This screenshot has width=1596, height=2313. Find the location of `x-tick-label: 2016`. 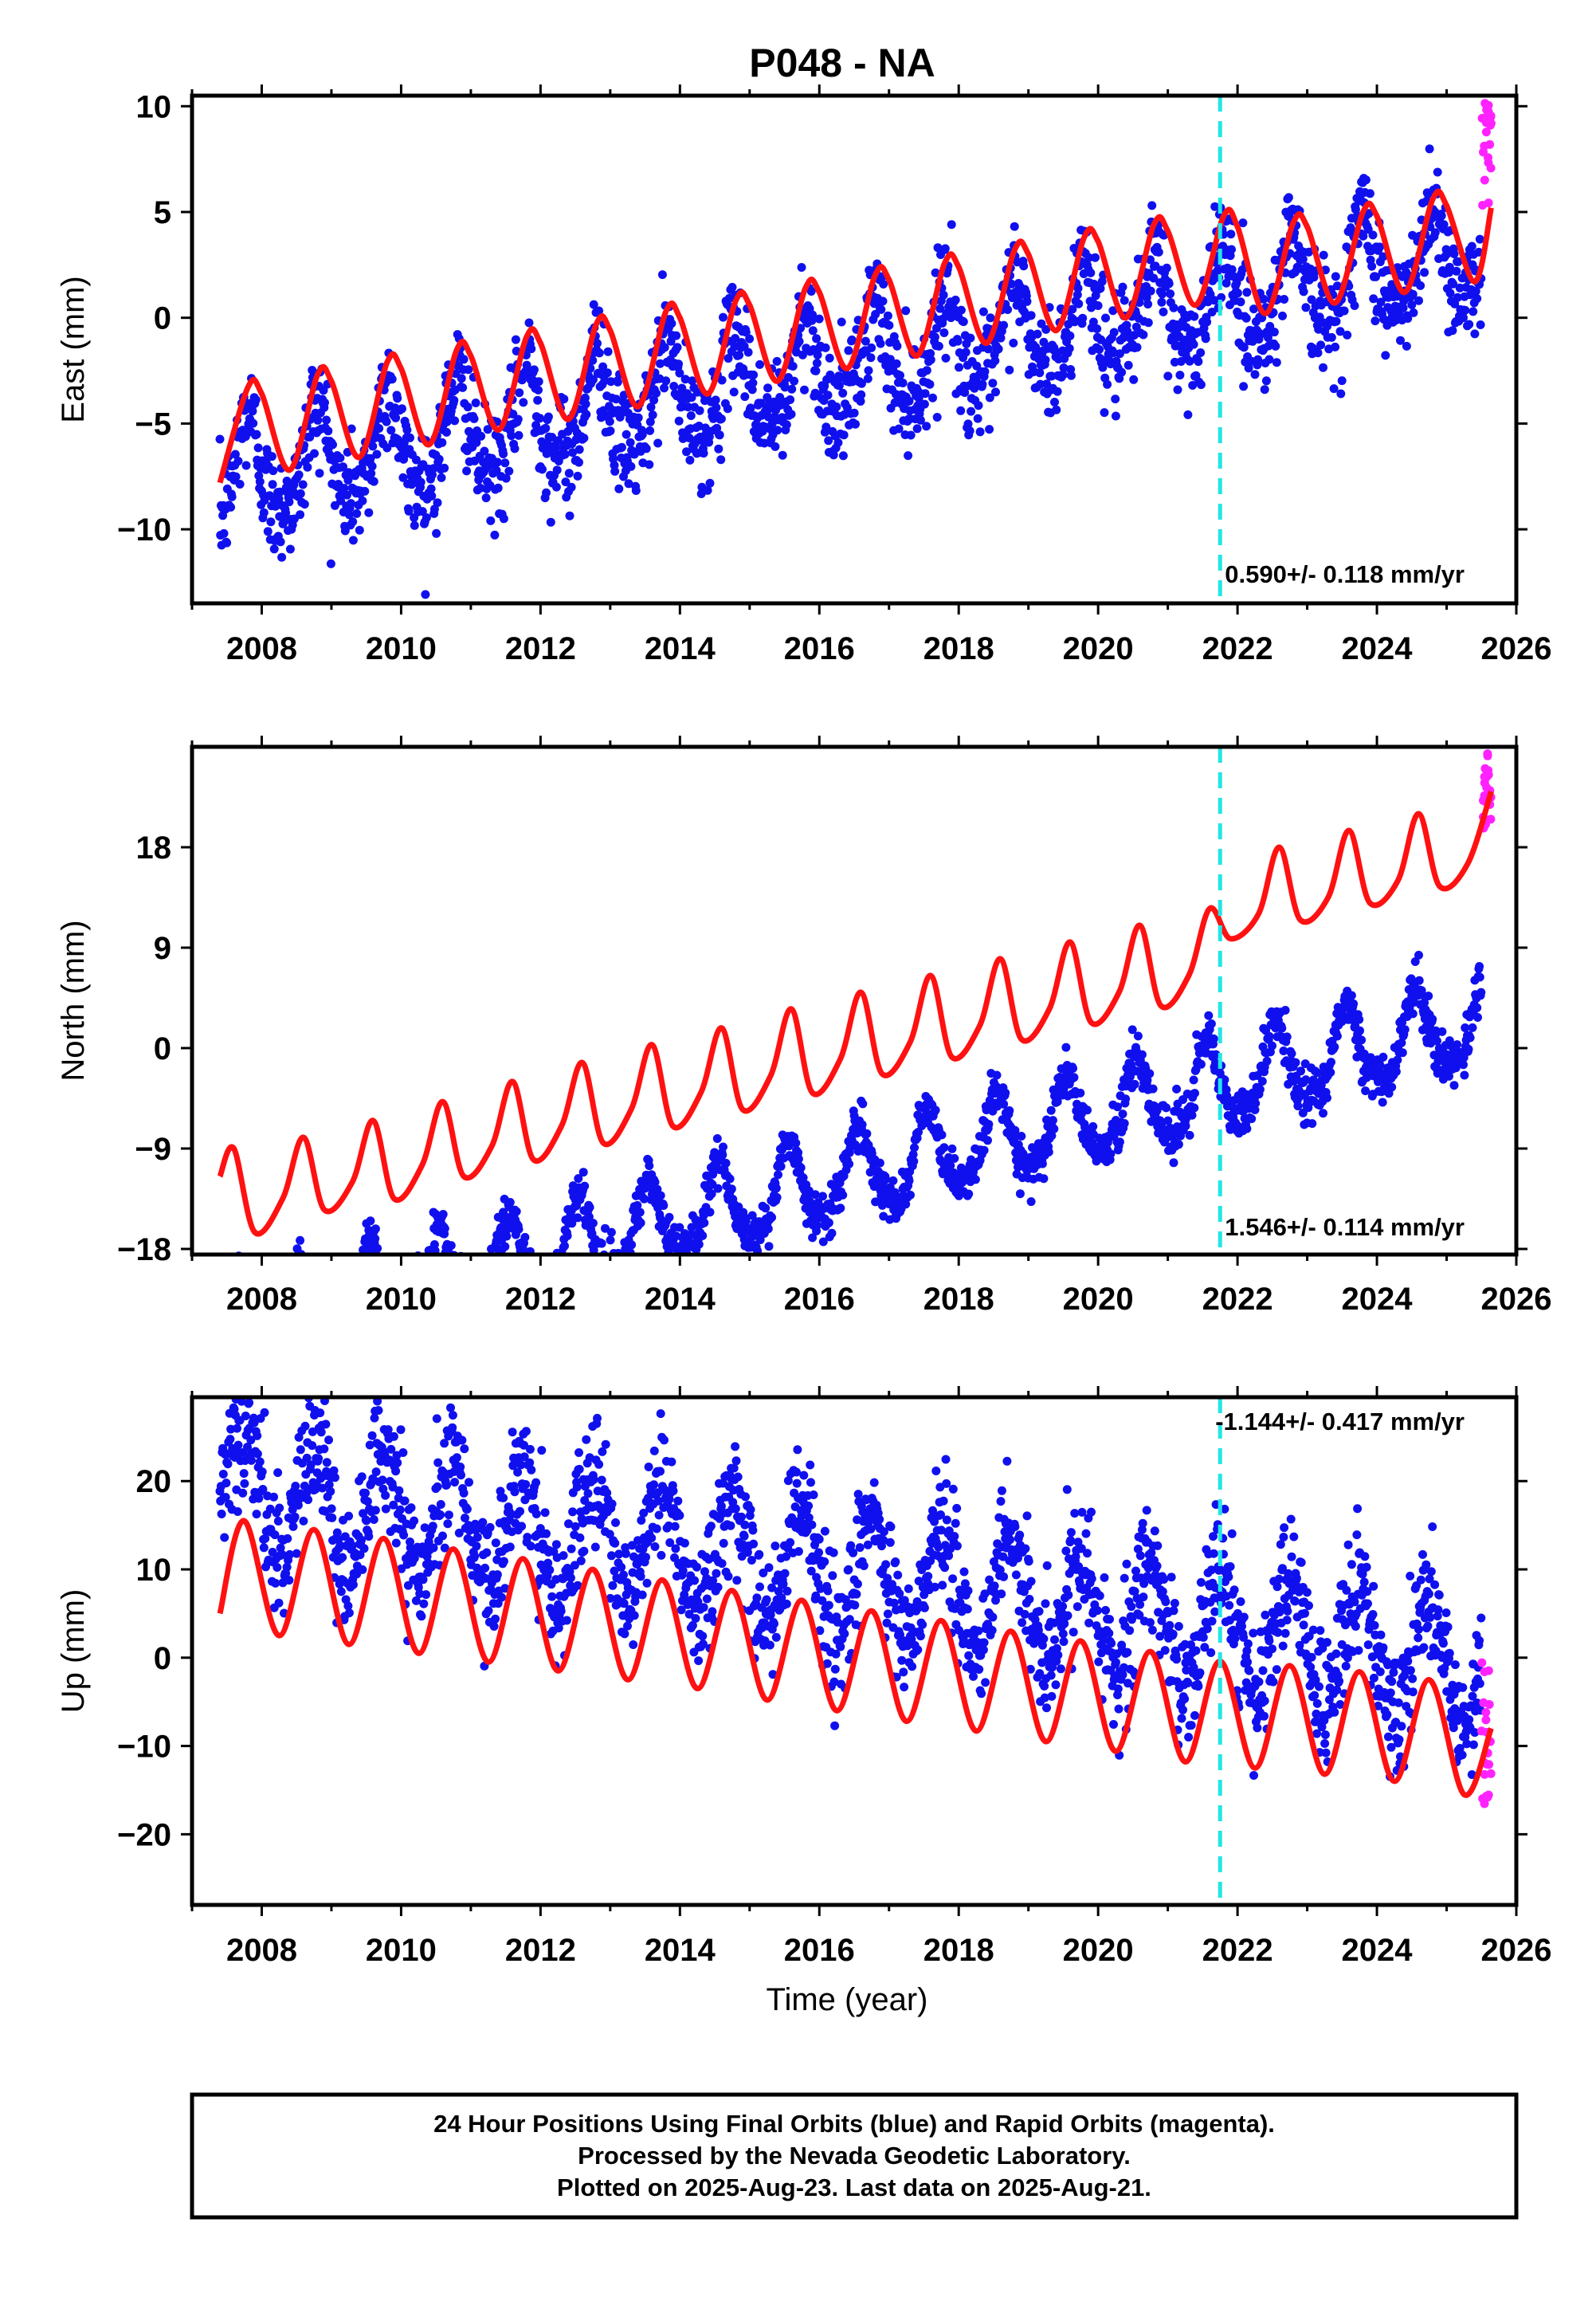

x-tick-label: 2016 is located at coordinates (820, 648).